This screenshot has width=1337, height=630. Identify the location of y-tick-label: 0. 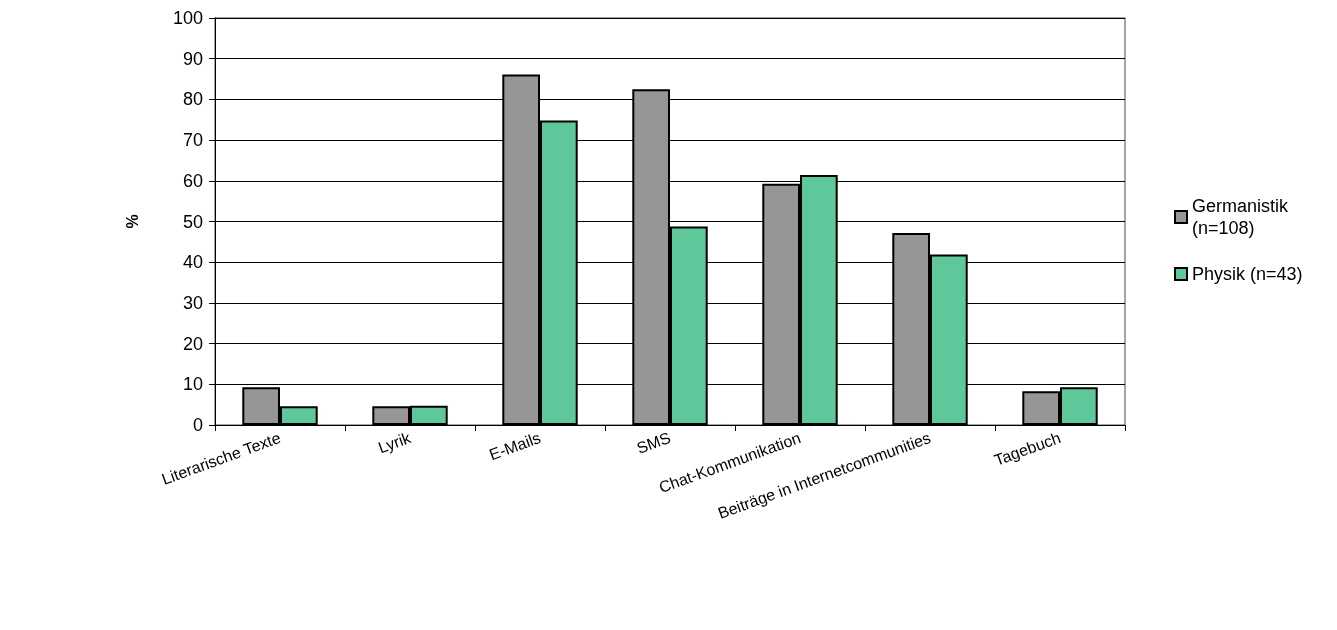
(197, 425).